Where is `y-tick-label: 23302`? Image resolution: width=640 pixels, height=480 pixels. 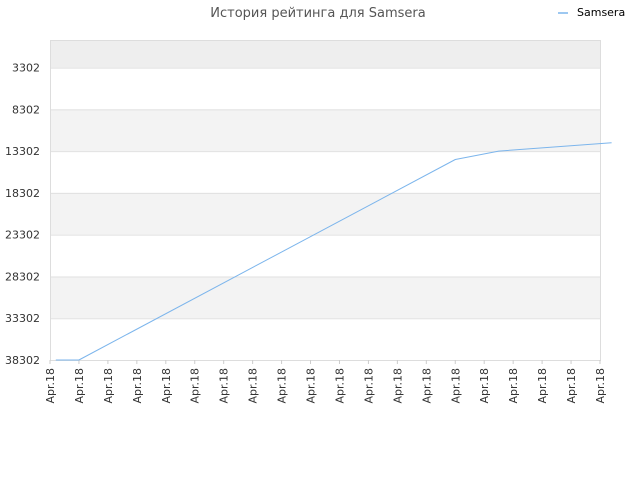 y-tick-label: 23302 is located at coordinates (22, 235).